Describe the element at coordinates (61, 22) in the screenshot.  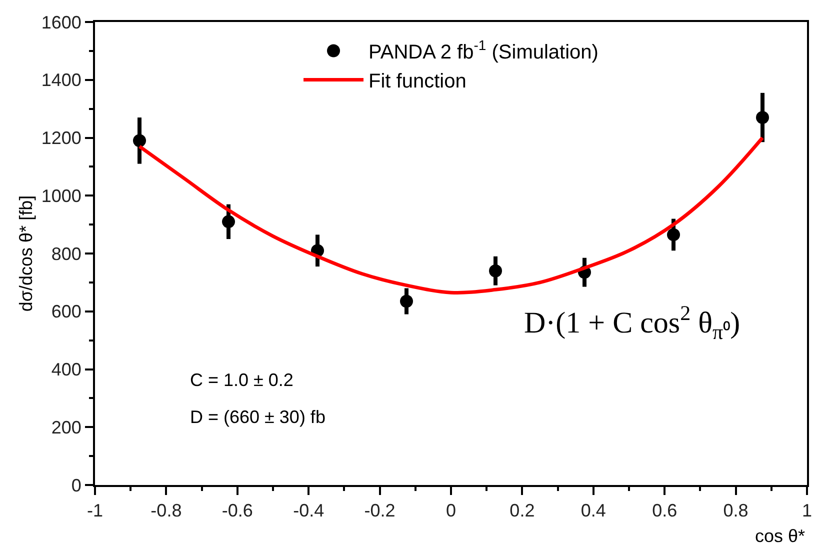
I see `y-tick-label: 1600` at that location.